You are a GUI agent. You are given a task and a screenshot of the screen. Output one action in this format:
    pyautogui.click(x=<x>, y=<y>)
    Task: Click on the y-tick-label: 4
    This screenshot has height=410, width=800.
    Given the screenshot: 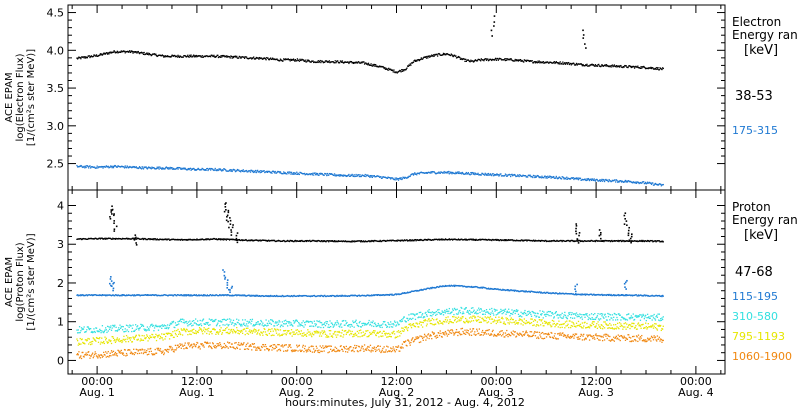 What is the action you would take?
    pyautogui.click(x=60, y=205)
    